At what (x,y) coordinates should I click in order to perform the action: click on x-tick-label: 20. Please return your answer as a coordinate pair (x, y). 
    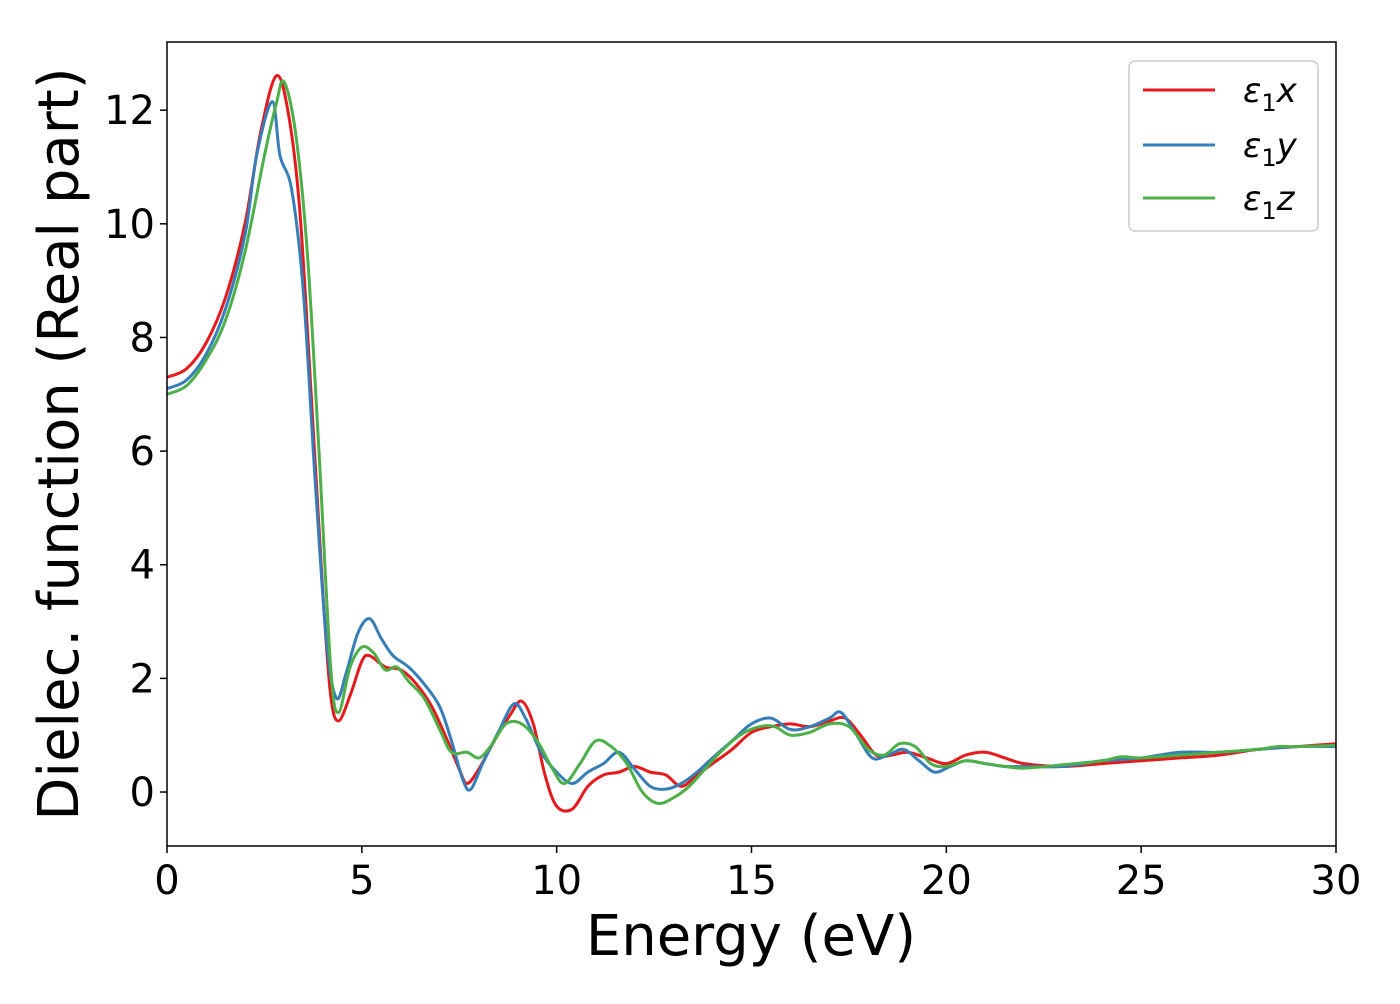
    Looking at the image, I should click on (946, 881).